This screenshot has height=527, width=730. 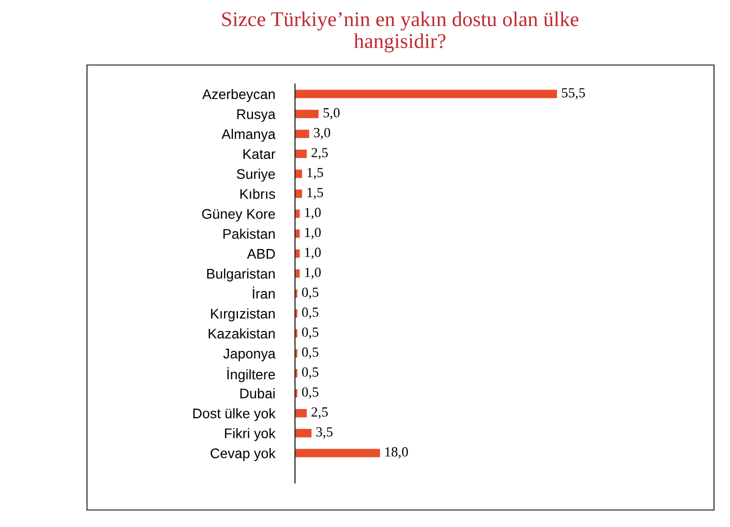 I want to click on data-label: 3,5, so click(x=324, y=433).